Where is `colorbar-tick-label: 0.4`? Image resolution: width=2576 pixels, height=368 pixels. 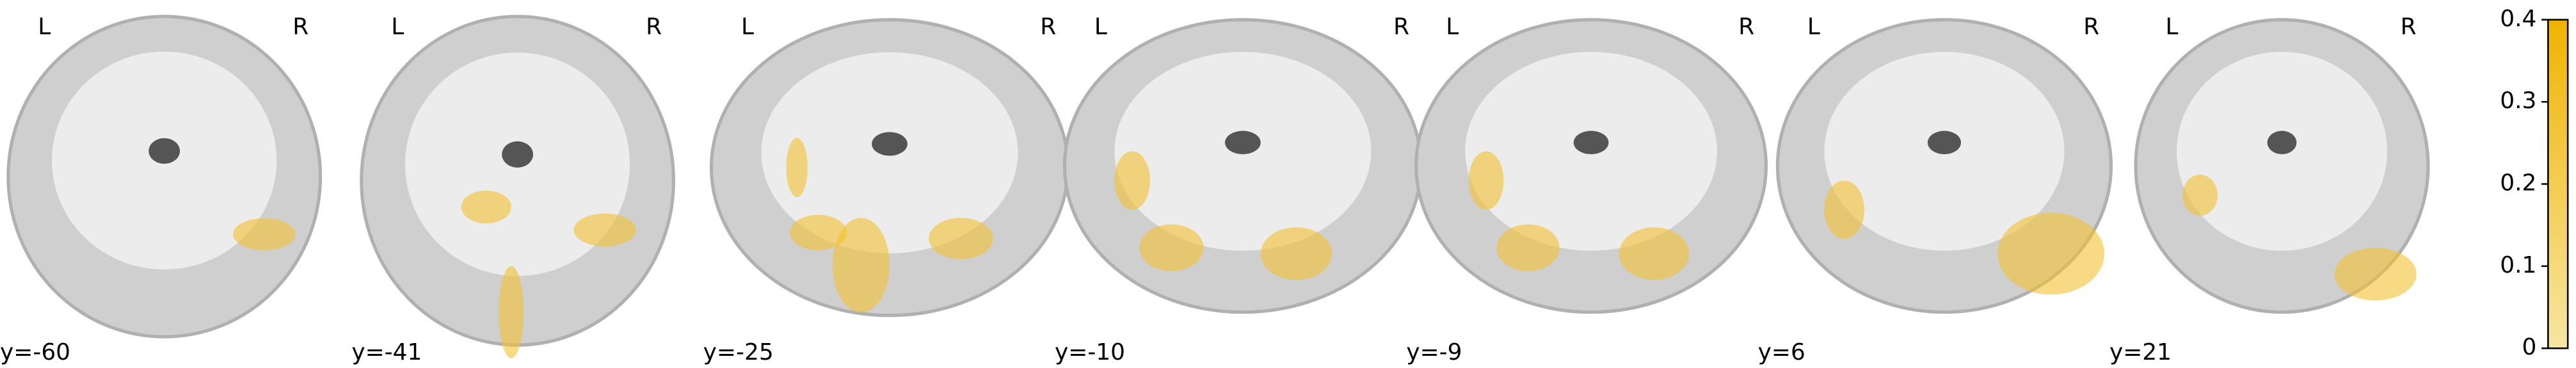
colorbar-tick-label: 0.4 is located at coordinates (2518, 19).